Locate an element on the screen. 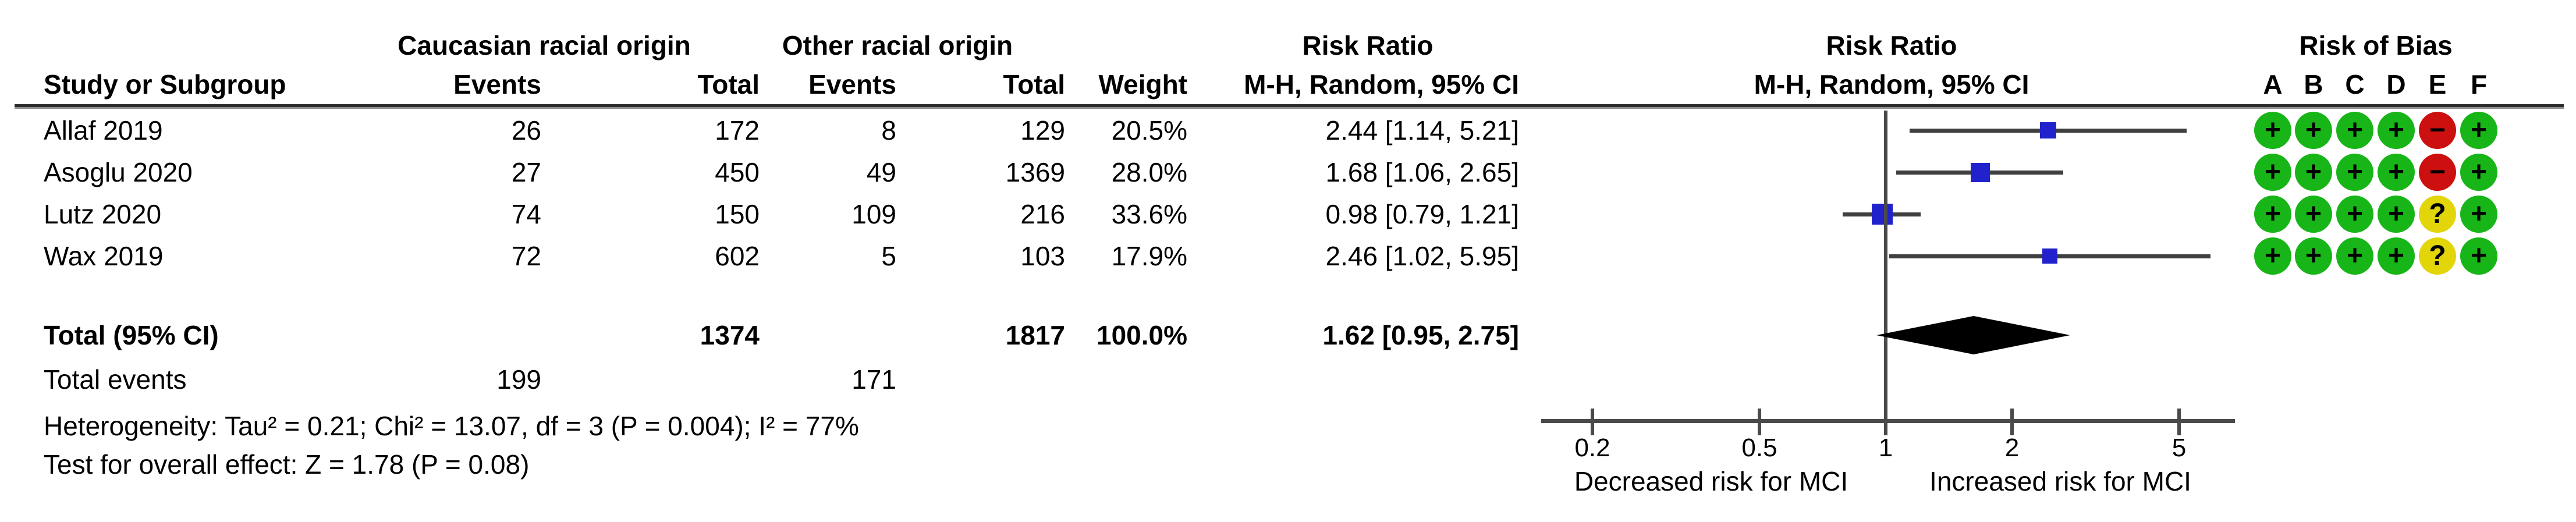  study-total2: 1369 is located at coordinates (1035, 172).